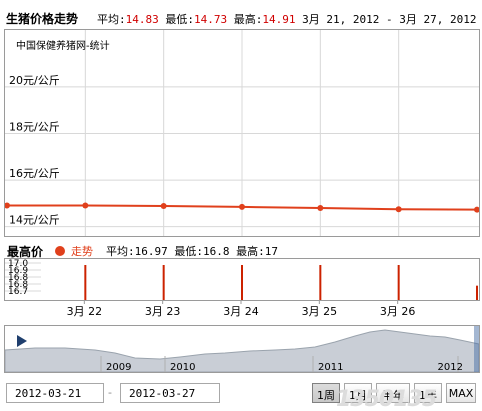 The height and width of the screenshot is (411, 482). What do you see at coordinates (216, 251) in the screenshot?
I see `sub-min-value: 16.8` at bounding box center [216, 251].